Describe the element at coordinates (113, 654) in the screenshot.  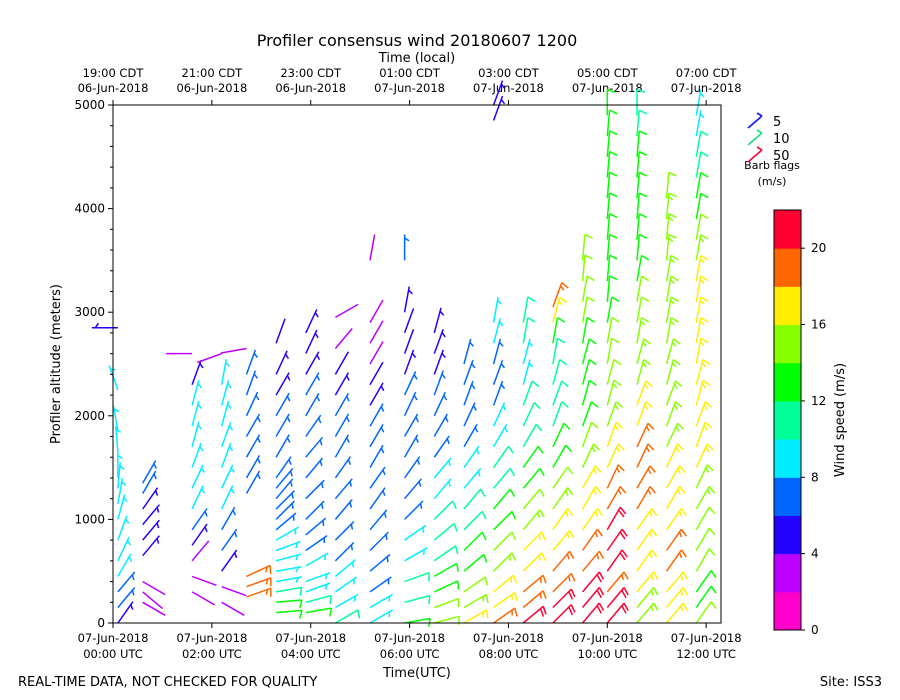
I see `x-tick-time: 00:00 UTC` at that location.